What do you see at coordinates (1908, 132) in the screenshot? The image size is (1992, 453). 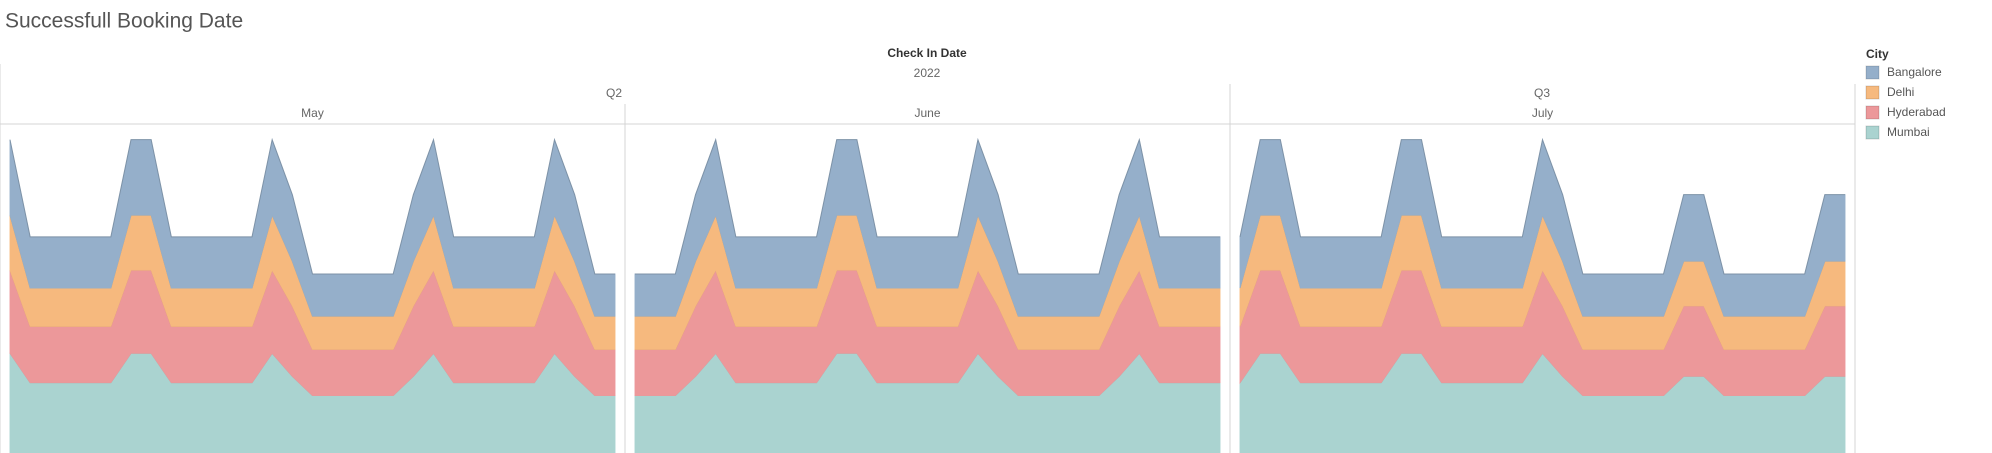 I see `legend-label: Mumbai` at bounding box center [1908, 132].